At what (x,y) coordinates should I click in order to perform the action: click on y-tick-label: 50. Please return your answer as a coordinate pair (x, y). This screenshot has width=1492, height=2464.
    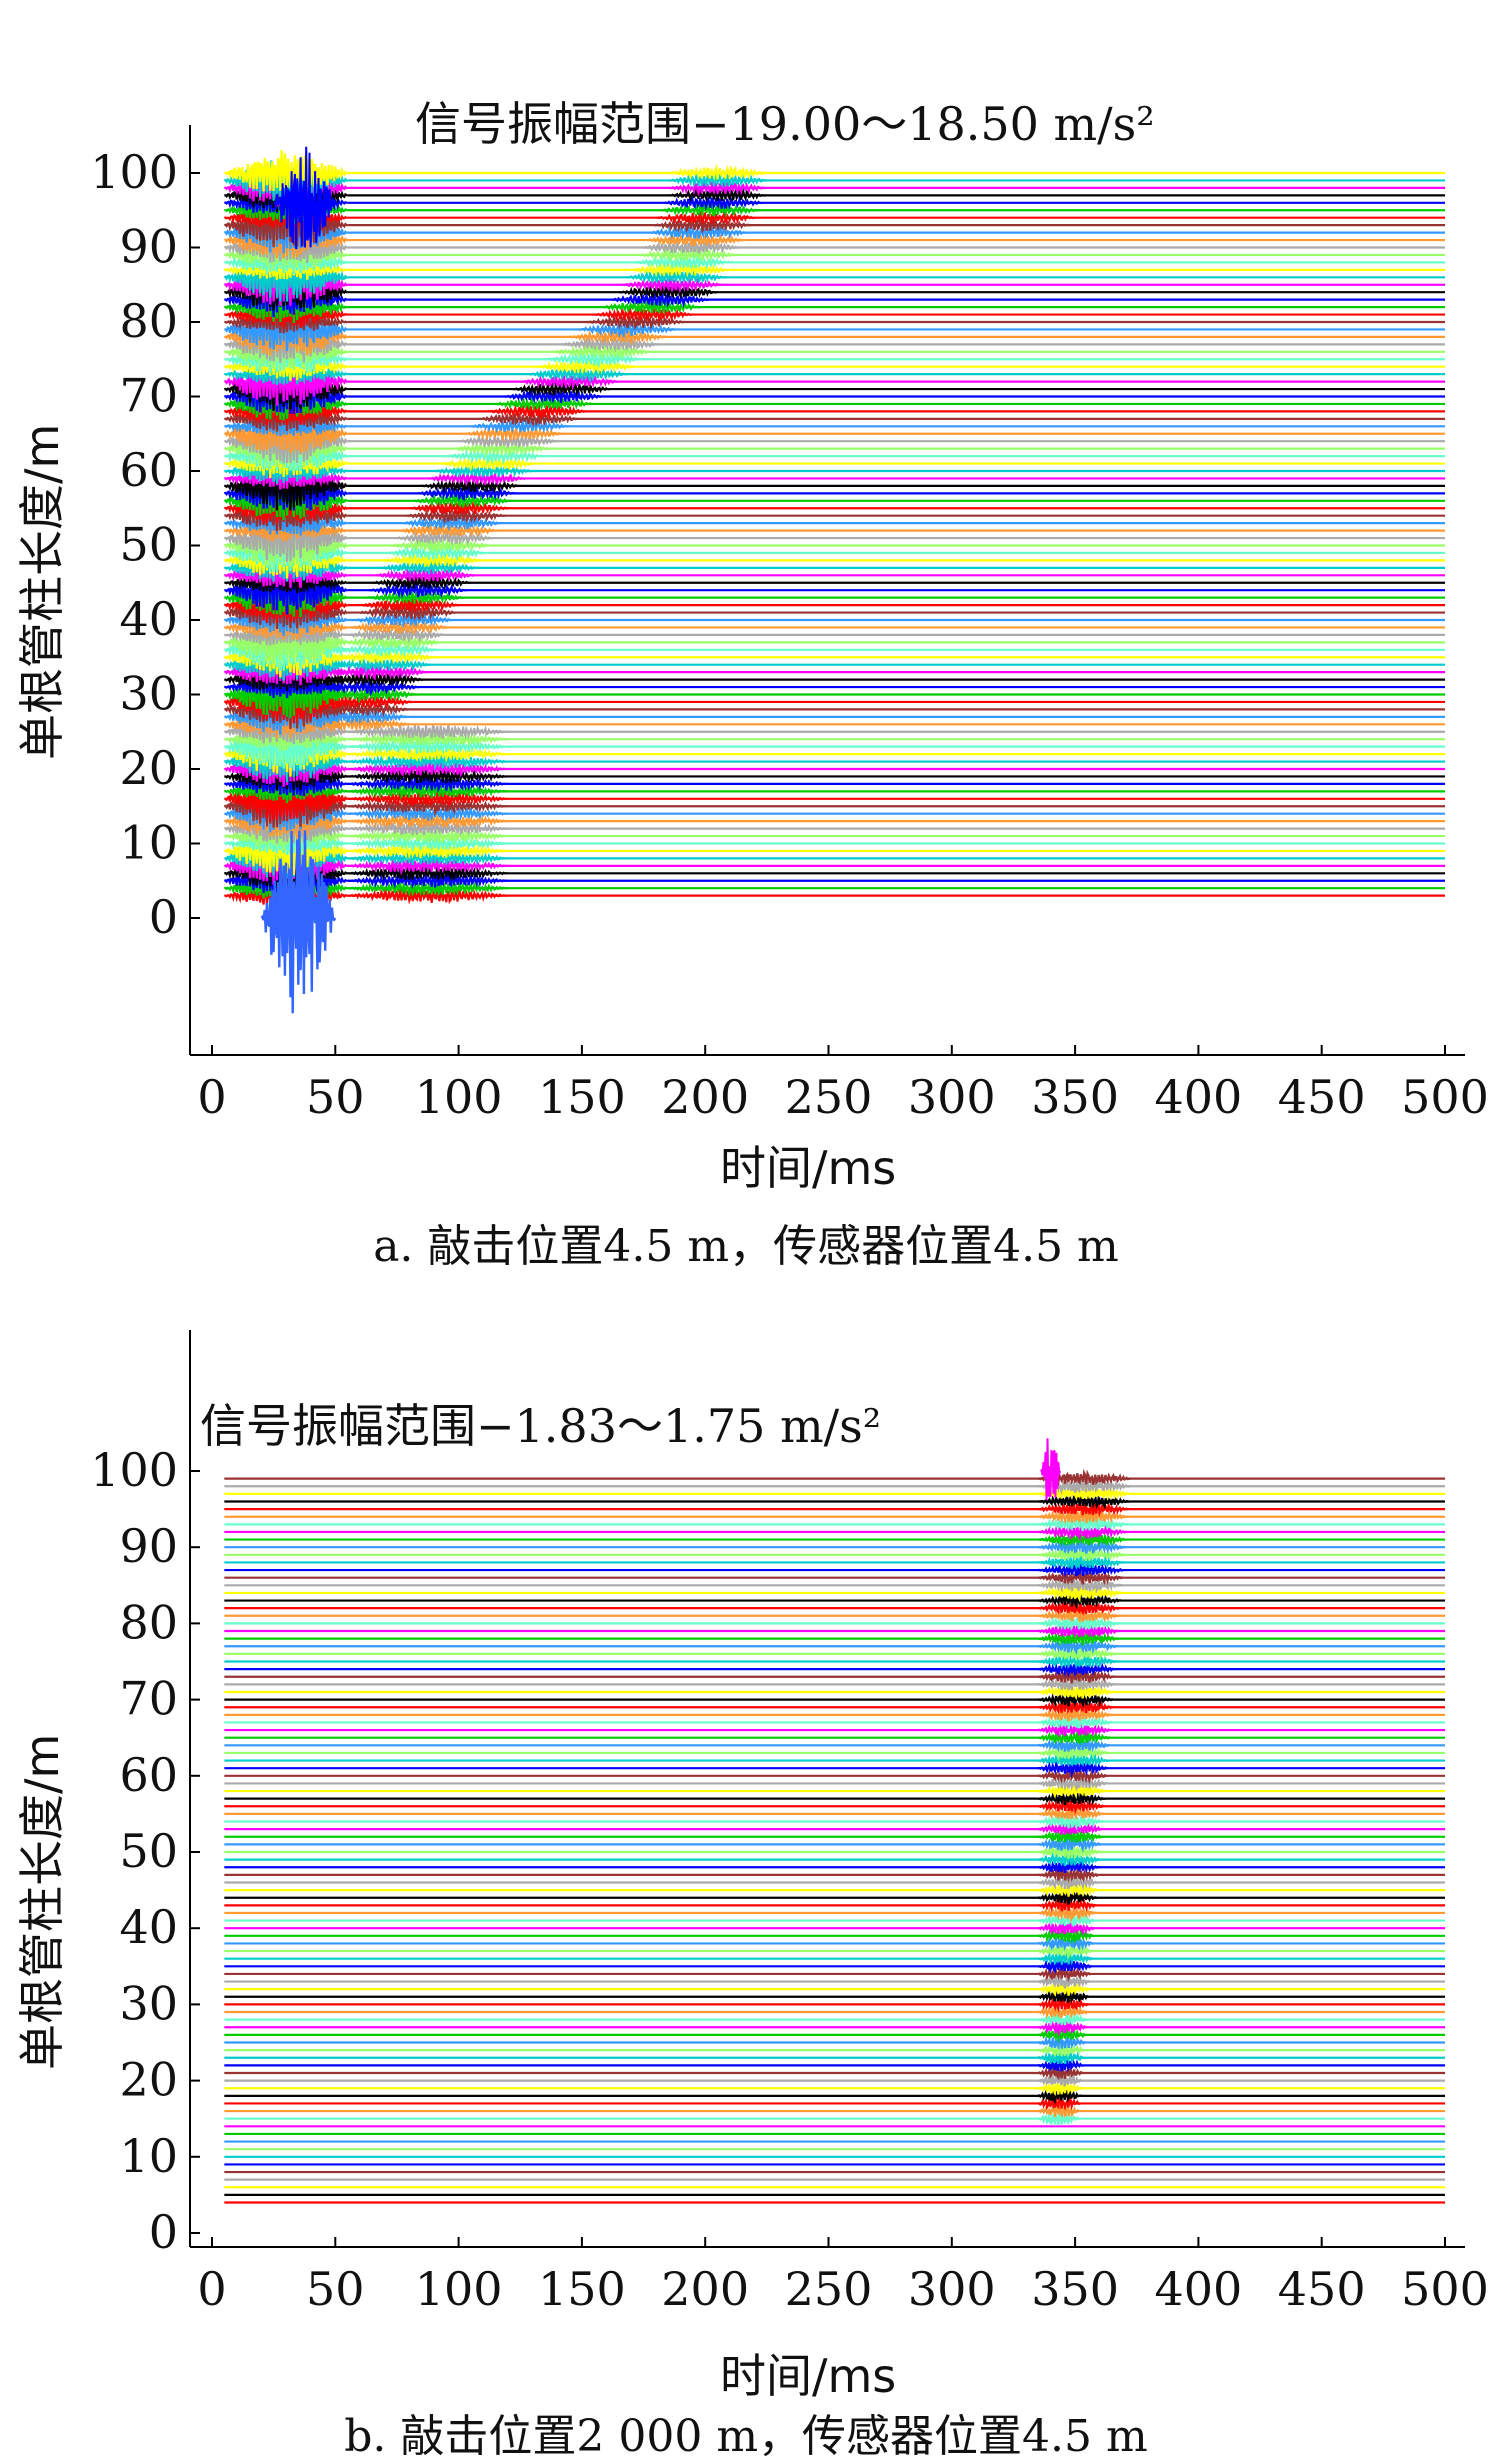
    Looking at the image, I should click on (148, 1851).